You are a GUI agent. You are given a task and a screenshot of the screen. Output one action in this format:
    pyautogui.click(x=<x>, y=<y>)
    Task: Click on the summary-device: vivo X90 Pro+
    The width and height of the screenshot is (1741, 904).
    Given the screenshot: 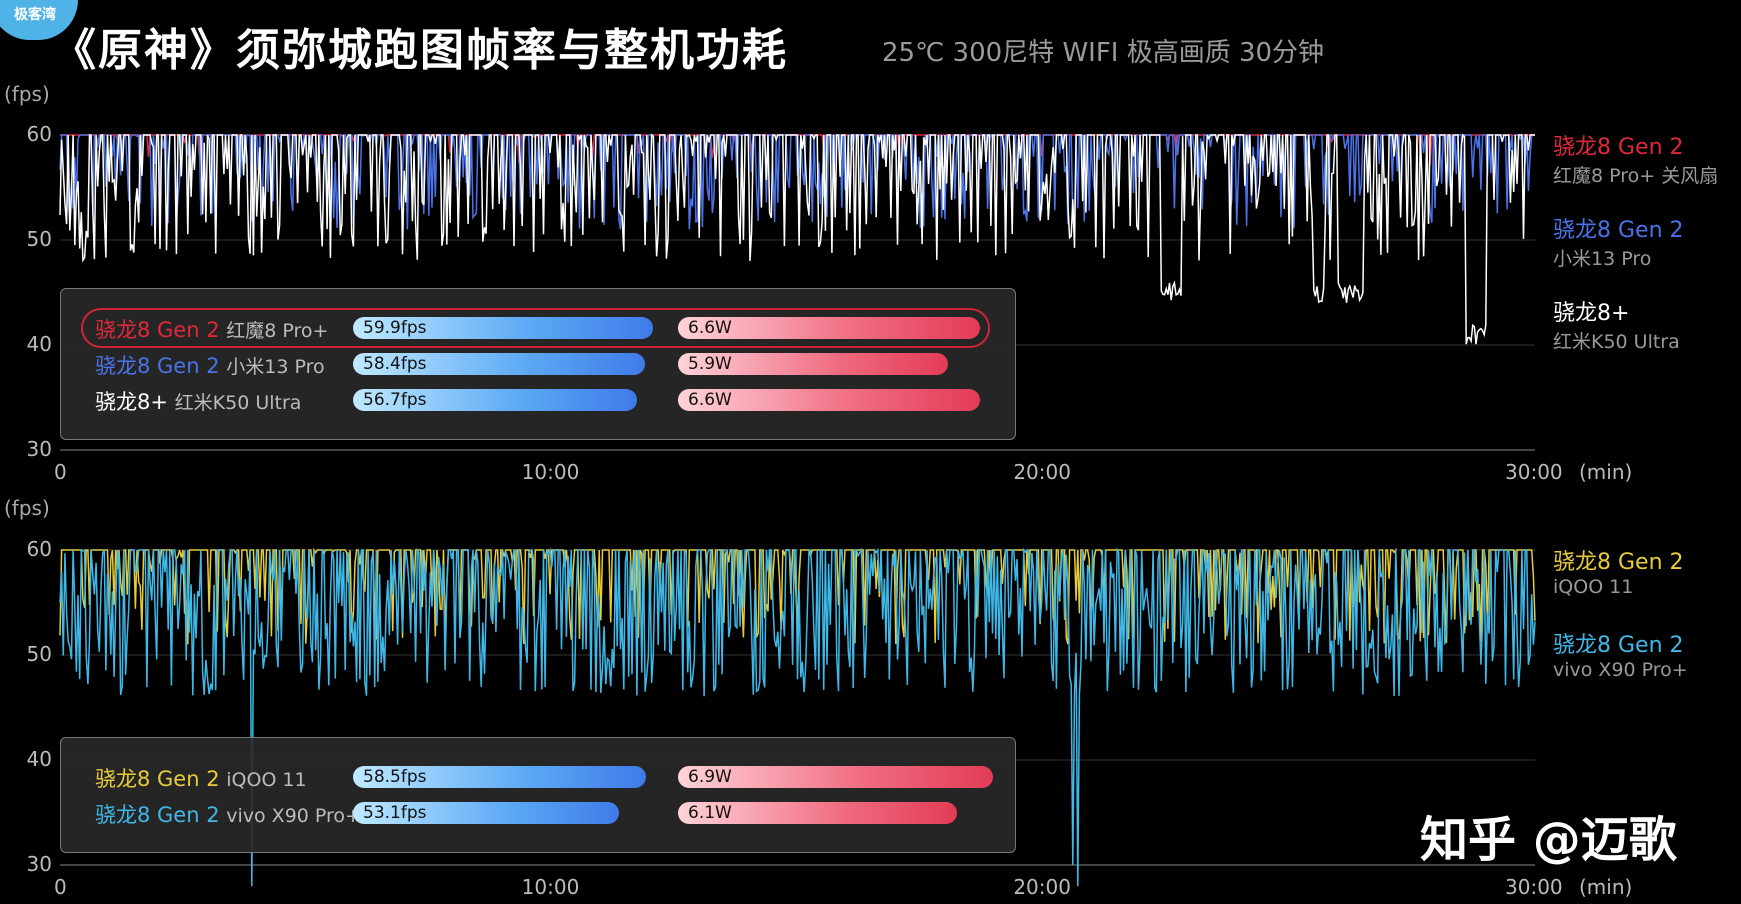 What is the action you would take?
    pyautogui.click(x=293, y=816)
    